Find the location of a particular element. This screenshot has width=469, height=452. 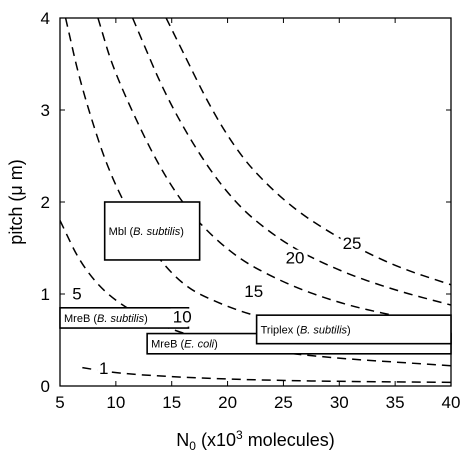

y-tick-label: 1 is located at coordinates (45, 294).